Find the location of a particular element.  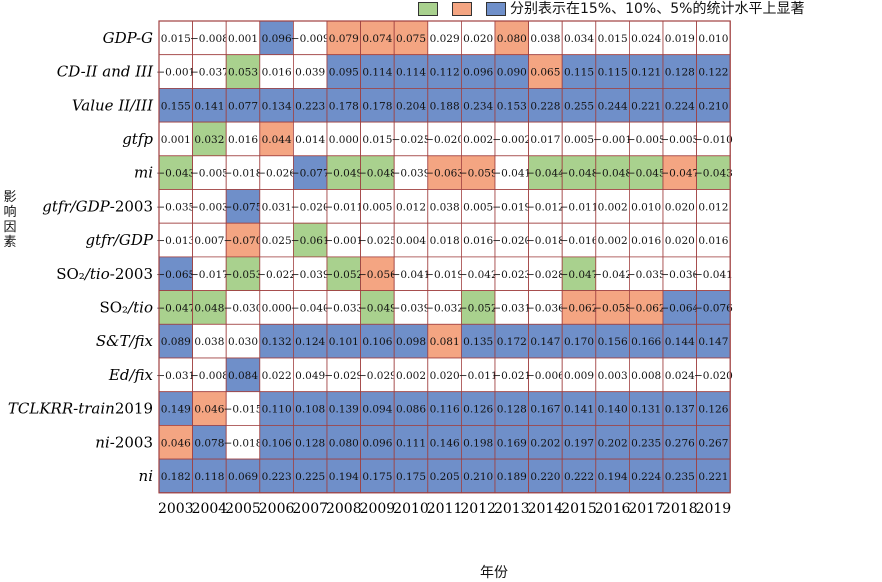

cell-value: 0.128 is located at coordinates (680, 73).